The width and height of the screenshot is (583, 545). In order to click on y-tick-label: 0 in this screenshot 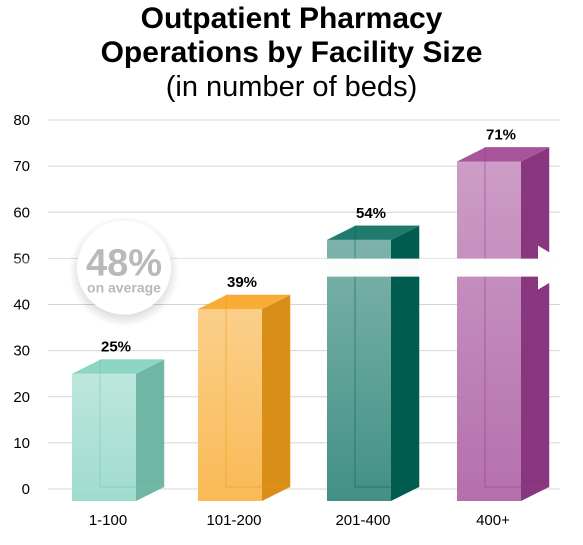, I will do `click(26, 489)`.